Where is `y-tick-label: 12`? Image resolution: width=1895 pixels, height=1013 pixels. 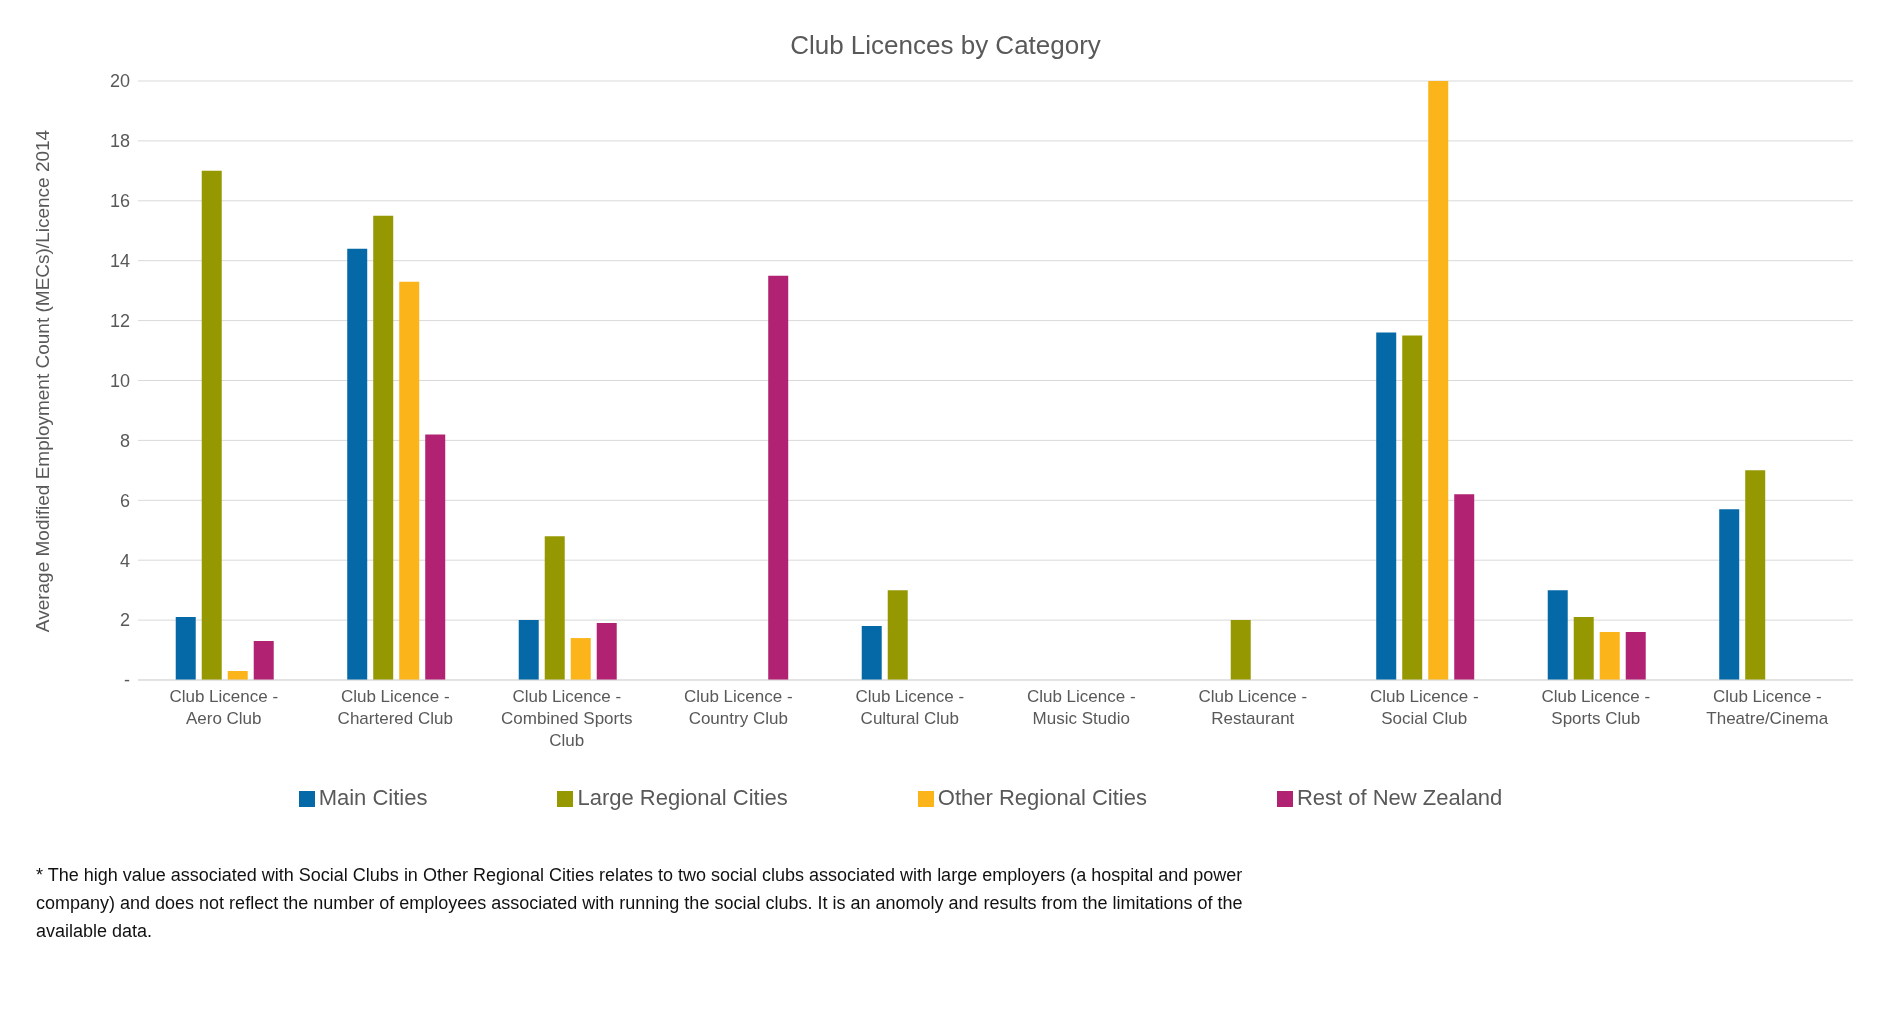
y-tick-label: 12 is located at coordinates (119, 320).